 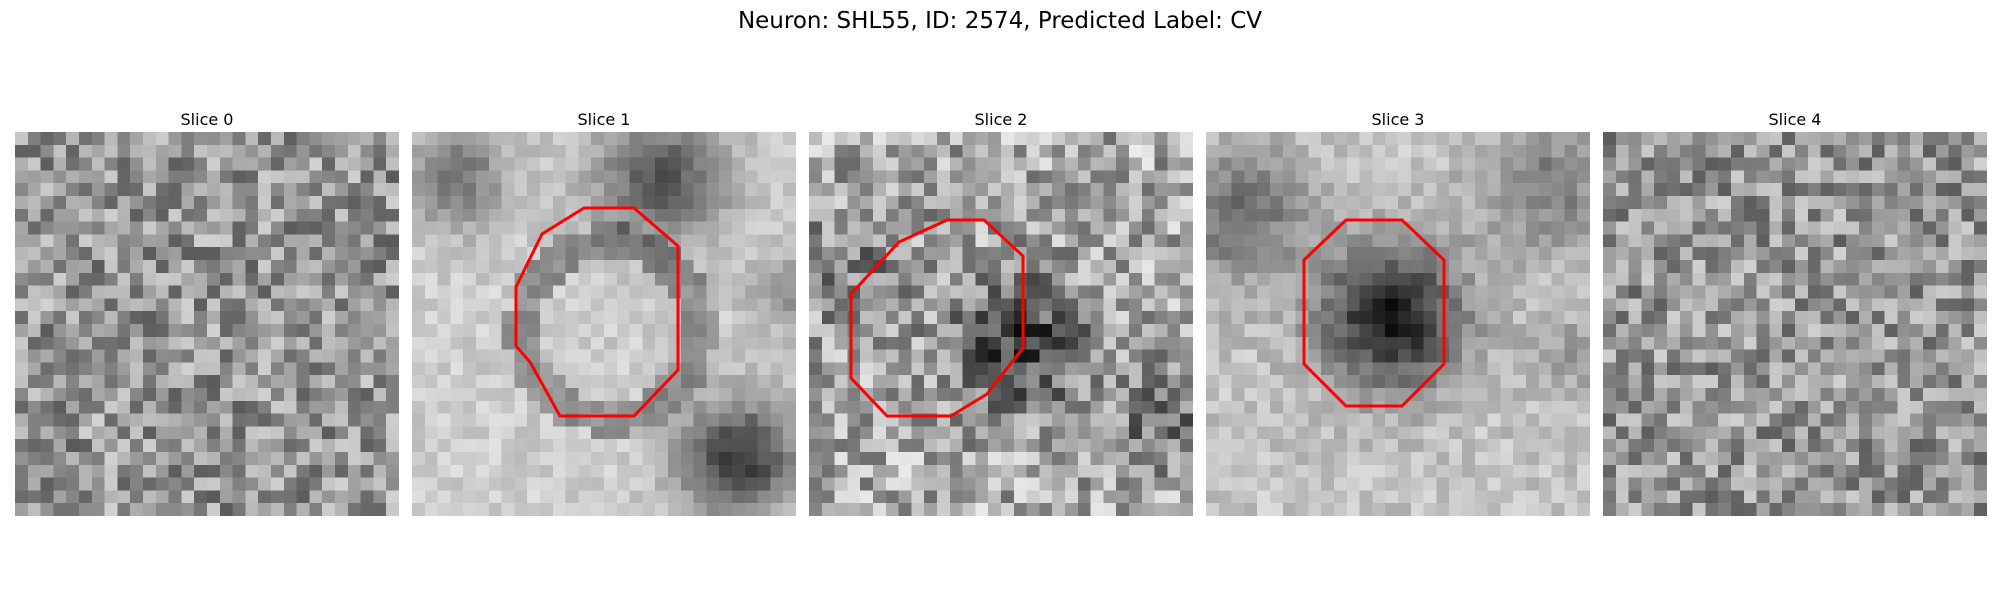 What do you see at coordinates (1398, 119) in the screenshot?
I see `slice-title-3: Slice 3` at bounding box center [1398, 119].